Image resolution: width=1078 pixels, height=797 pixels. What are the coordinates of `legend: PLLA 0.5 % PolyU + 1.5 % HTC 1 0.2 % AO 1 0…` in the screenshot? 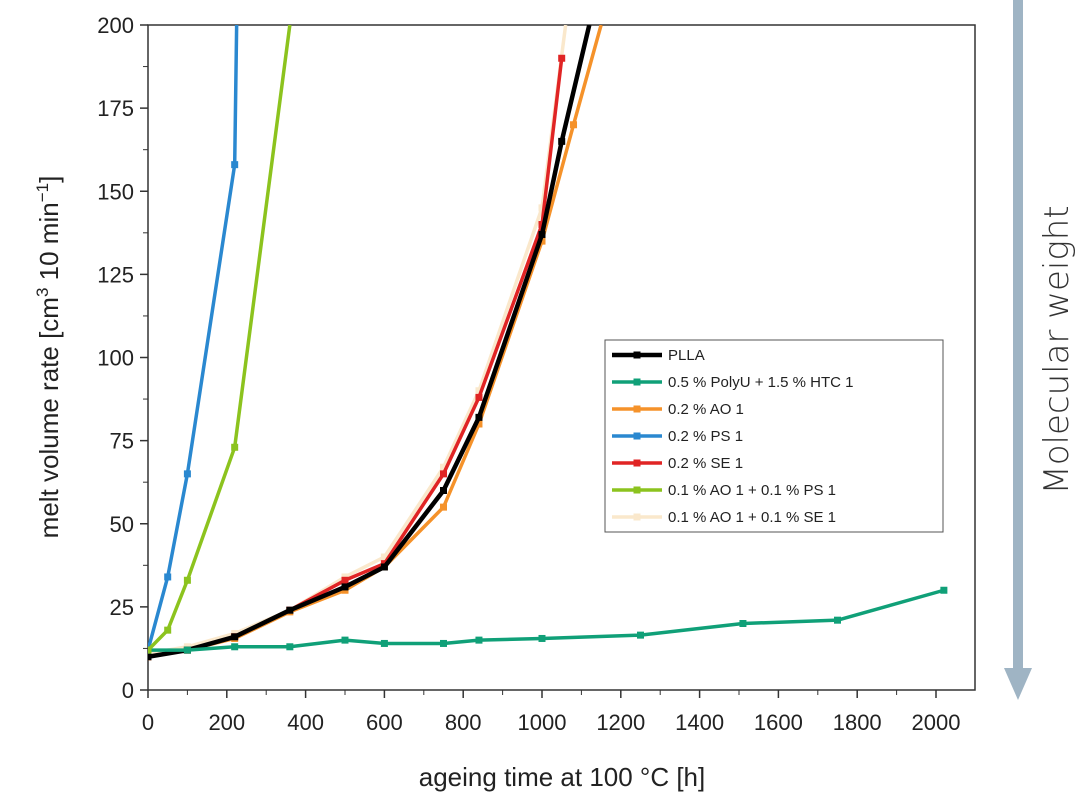 It's located at (774, 436).